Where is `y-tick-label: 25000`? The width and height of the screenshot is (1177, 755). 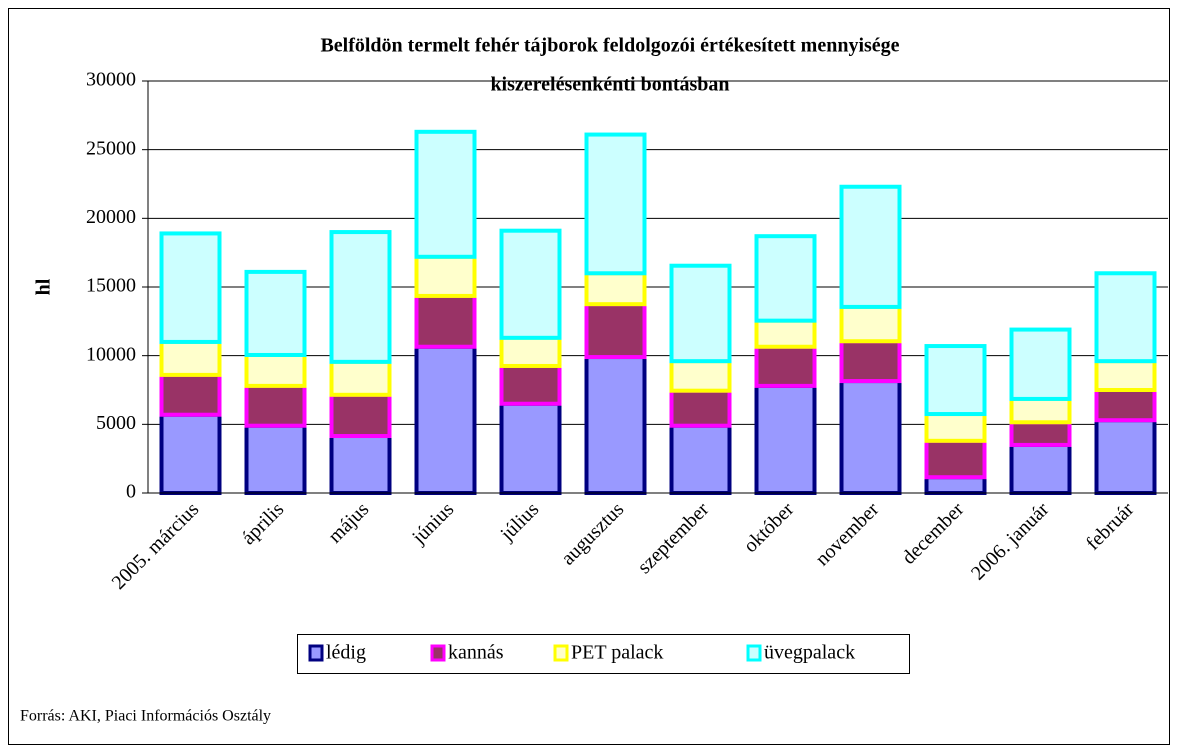 y-tick-label: 25000 is located at coordinates (111, 148).